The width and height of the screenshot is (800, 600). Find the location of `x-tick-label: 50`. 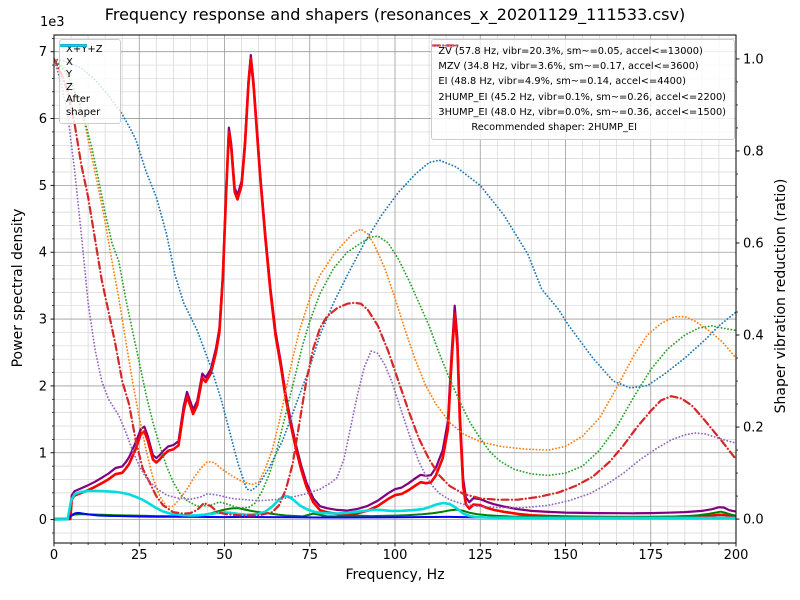

x-tick-label: 50 is located at coordinates (224, 555).